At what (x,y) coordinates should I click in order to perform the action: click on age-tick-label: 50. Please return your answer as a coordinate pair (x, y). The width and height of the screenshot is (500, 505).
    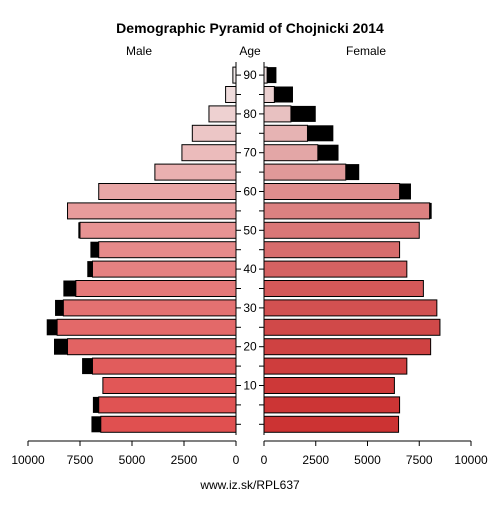
    Looking at the image, I should click on (250, 230).